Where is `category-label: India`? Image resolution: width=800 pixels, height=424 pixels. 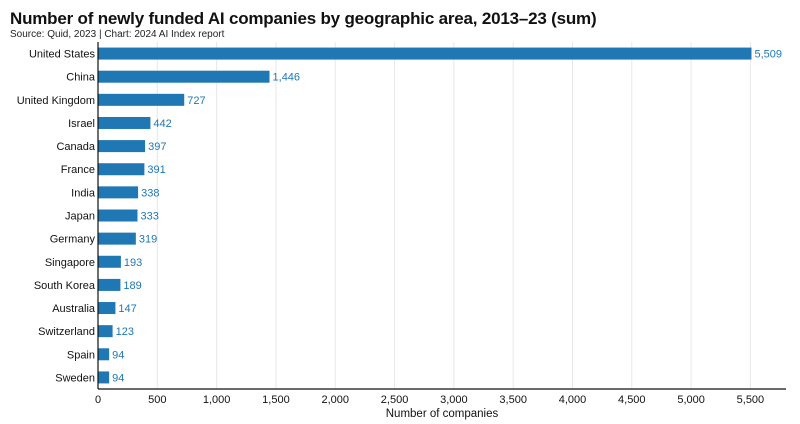
category-label: India is located at coordinates (83, 193).